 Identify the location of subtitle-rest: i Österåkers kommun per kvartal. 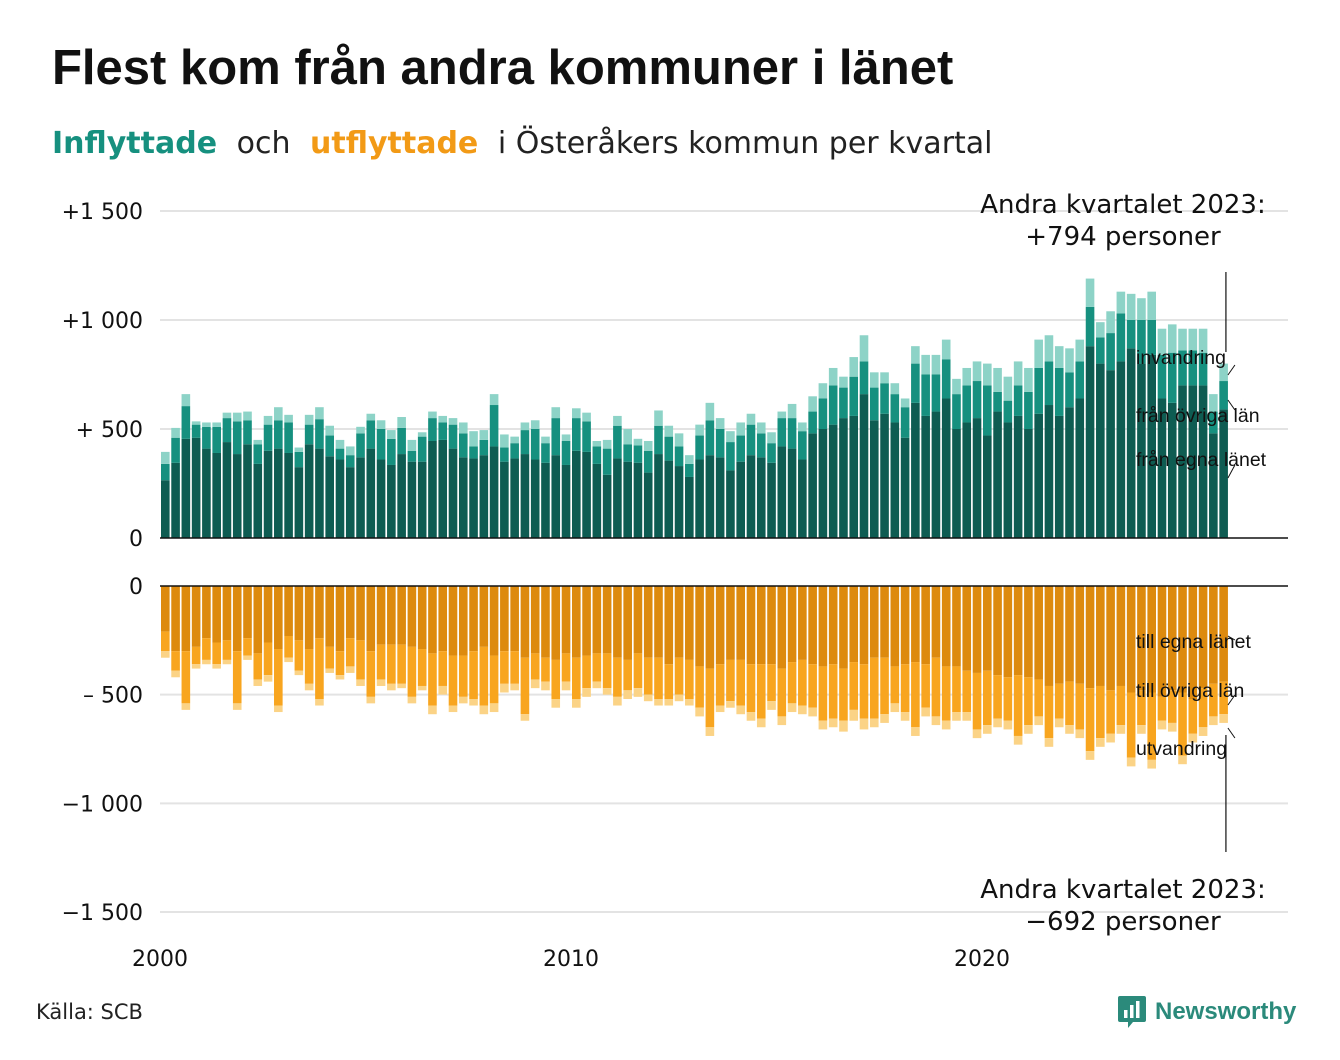
(745, 143).